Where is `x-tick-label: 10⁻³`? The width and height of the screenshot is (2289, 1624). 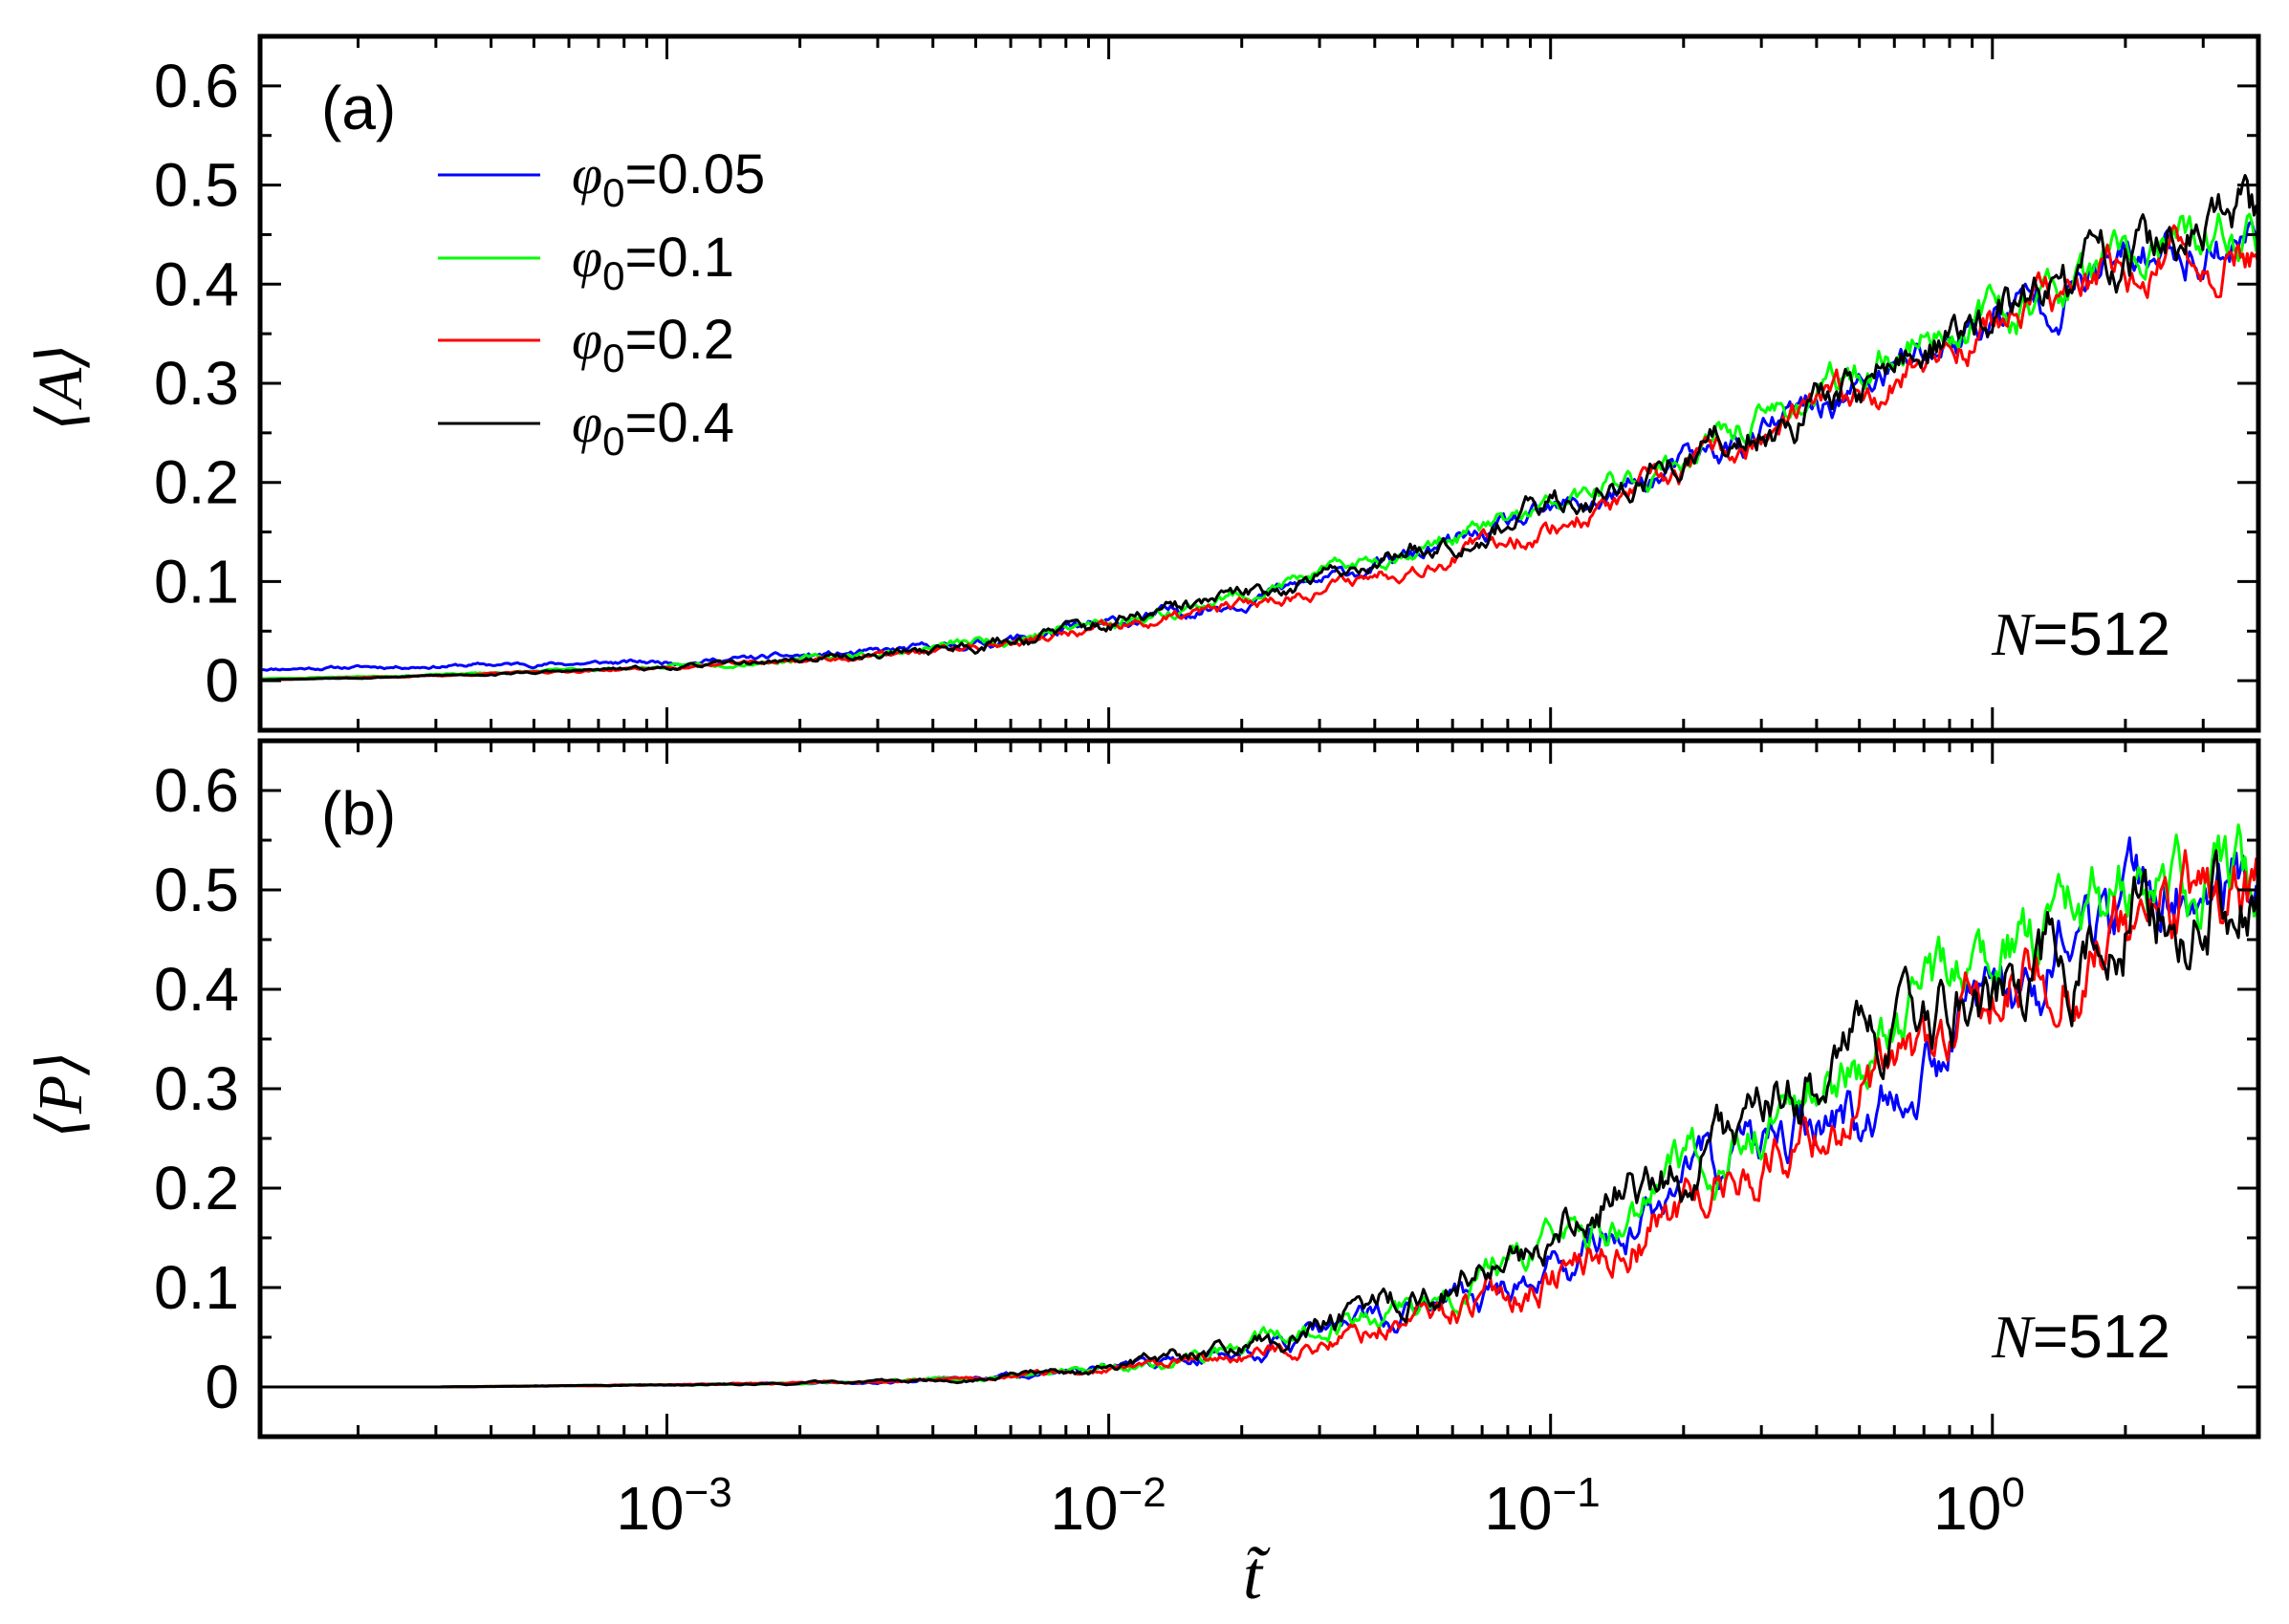
x-tick-label: 10⁻³ is located at coordinates (673, 1507).